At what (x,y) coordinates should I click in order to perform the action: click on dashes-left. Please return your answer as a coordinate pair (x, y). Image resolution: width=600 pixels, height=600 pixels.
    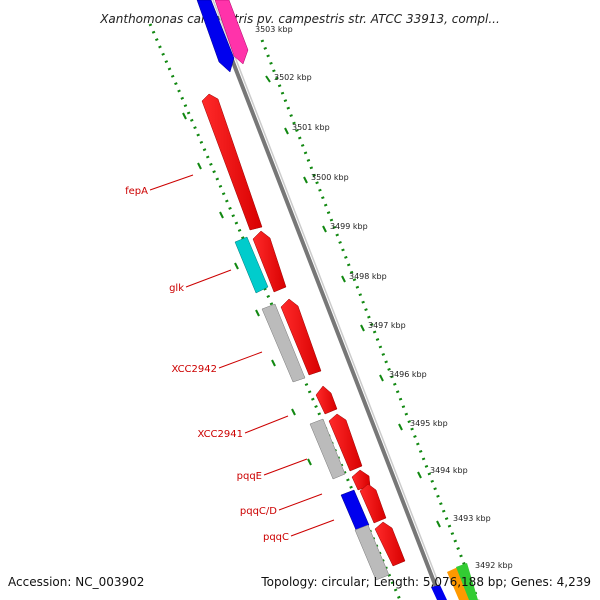
    Looking at the image, I should click on (247, 289).